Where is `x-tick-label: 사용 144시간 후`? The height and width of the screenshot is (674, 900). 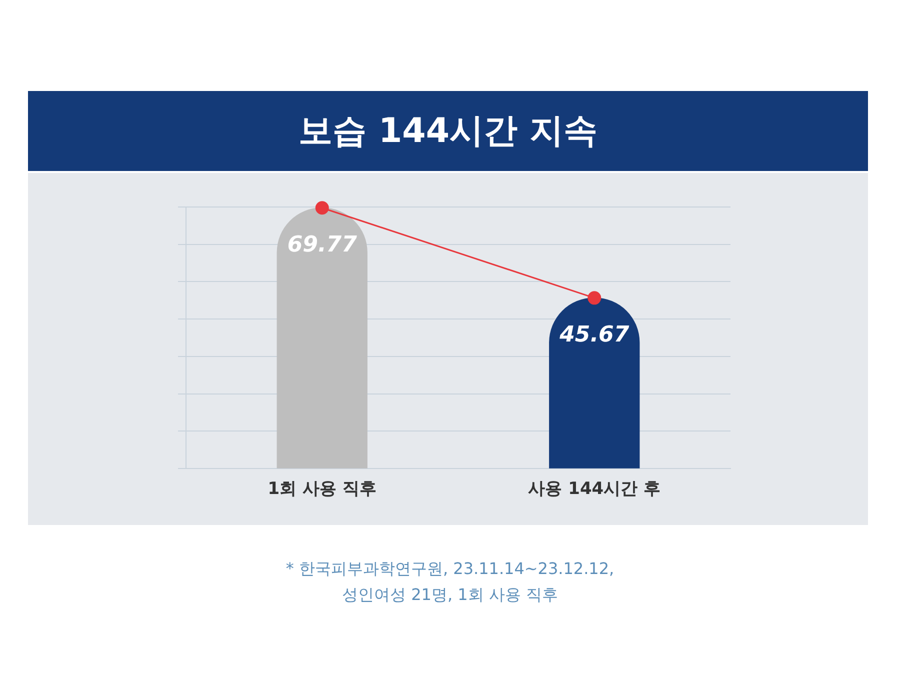
x-tick-label: 사용 144시간 후 is located at coordinates (594, 489).